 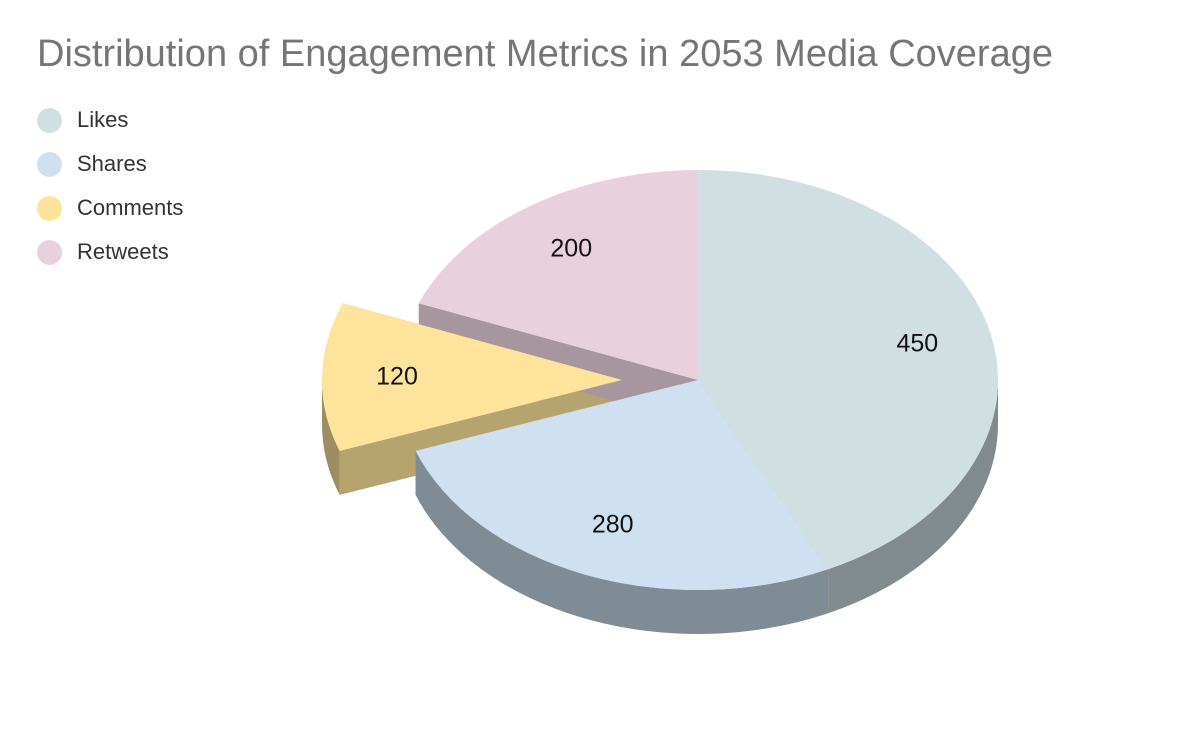 I want to click on legend-swatch-retweets, so click(x=49, y=252).